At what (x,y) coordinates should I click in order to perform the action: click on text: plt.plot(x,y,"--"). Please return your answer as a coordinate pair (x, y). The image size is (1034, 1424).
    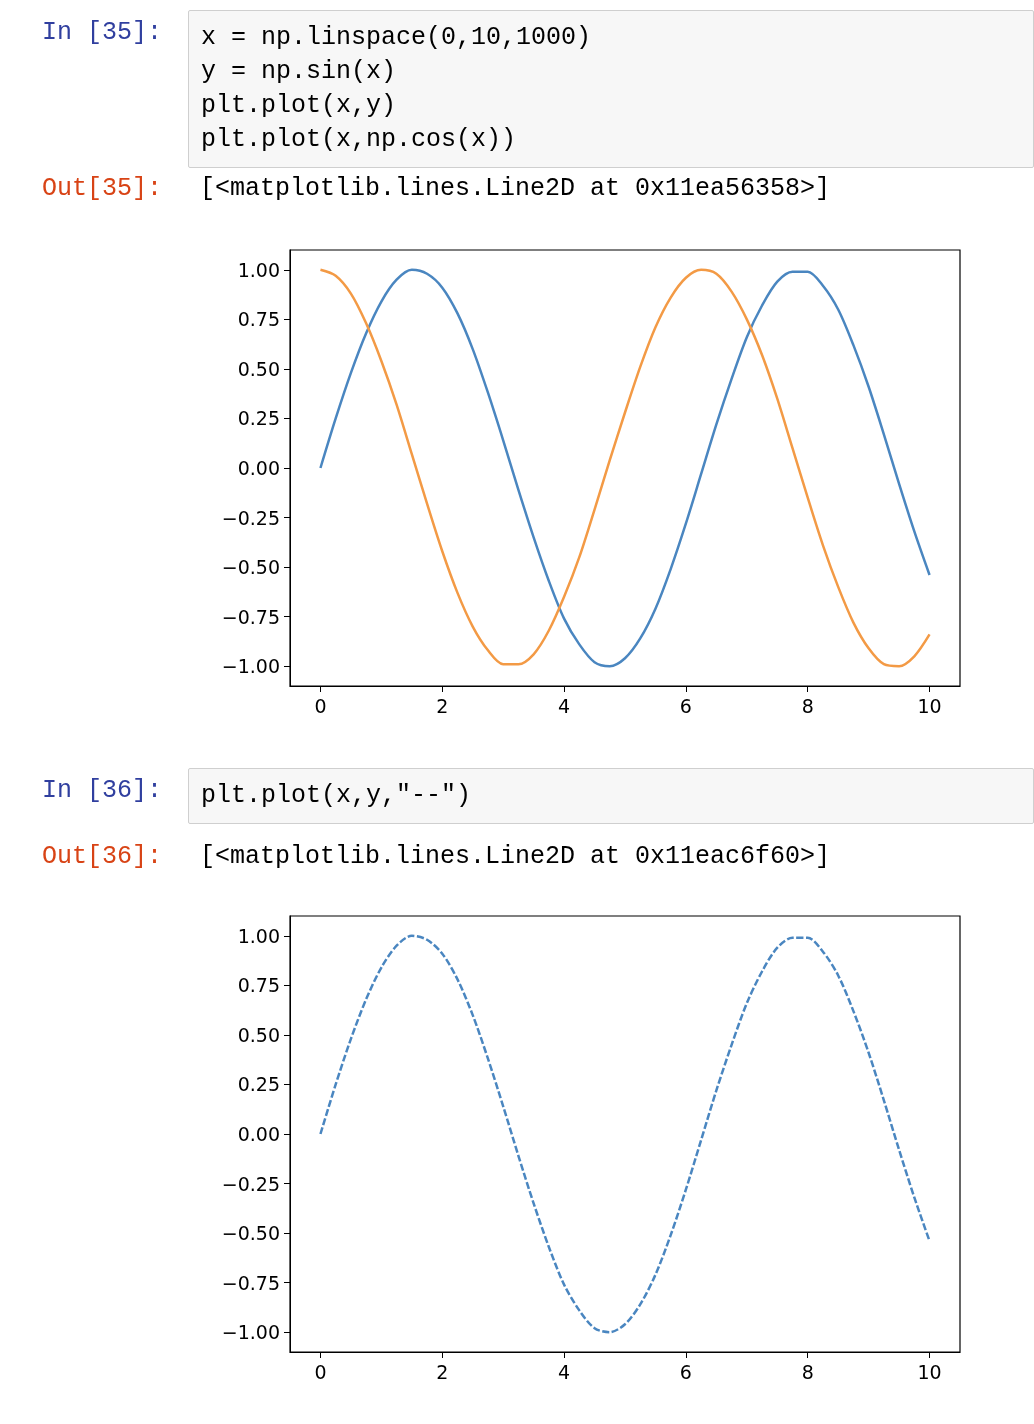
    Looking at the image, I should click on (611, 796).